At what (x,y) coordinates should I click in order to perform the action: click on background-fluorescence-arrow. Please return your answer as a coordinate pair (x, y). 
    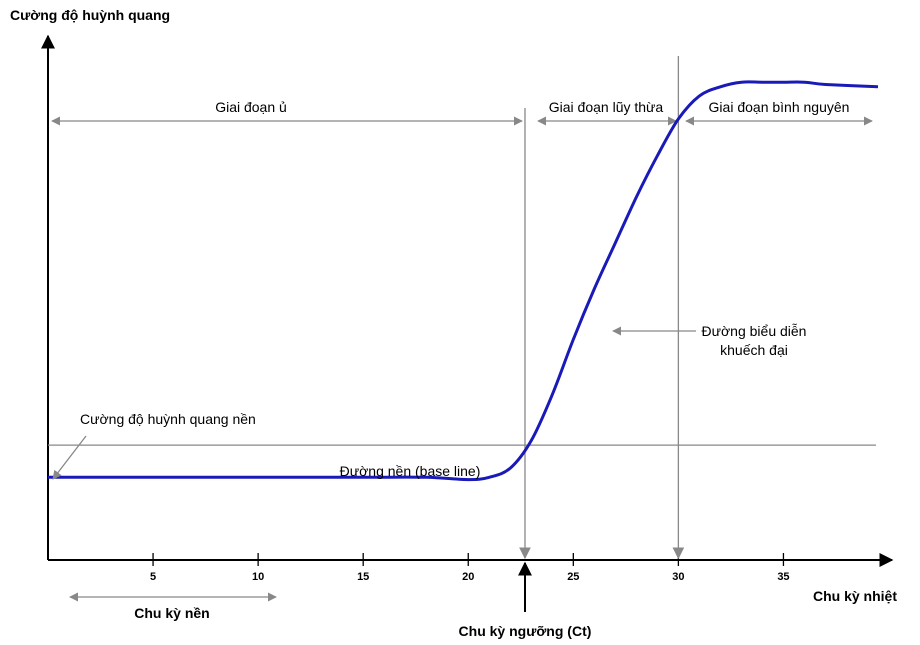
    Looking at the image, I should click on (69, 457).